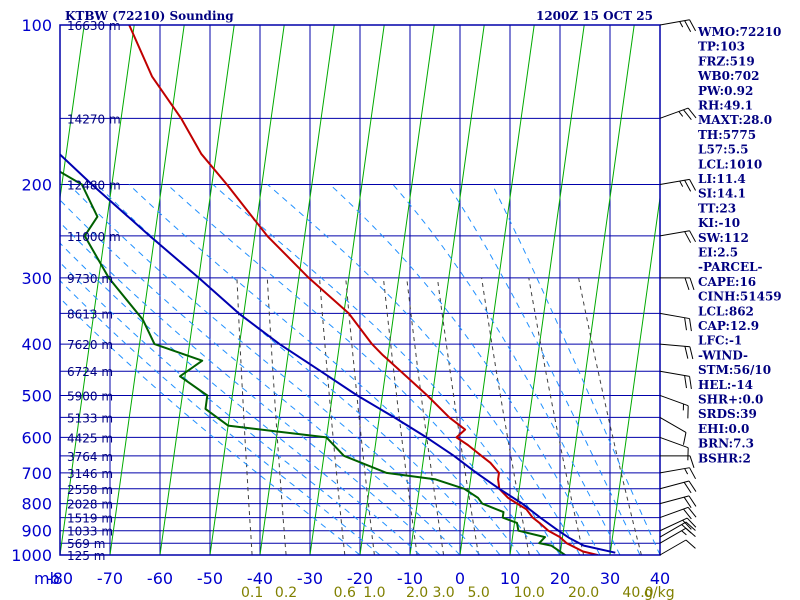  Describe the element at coordinates (722, 179) in the screenshot. I see `sounding-index-label: LI:11.4` at that location.